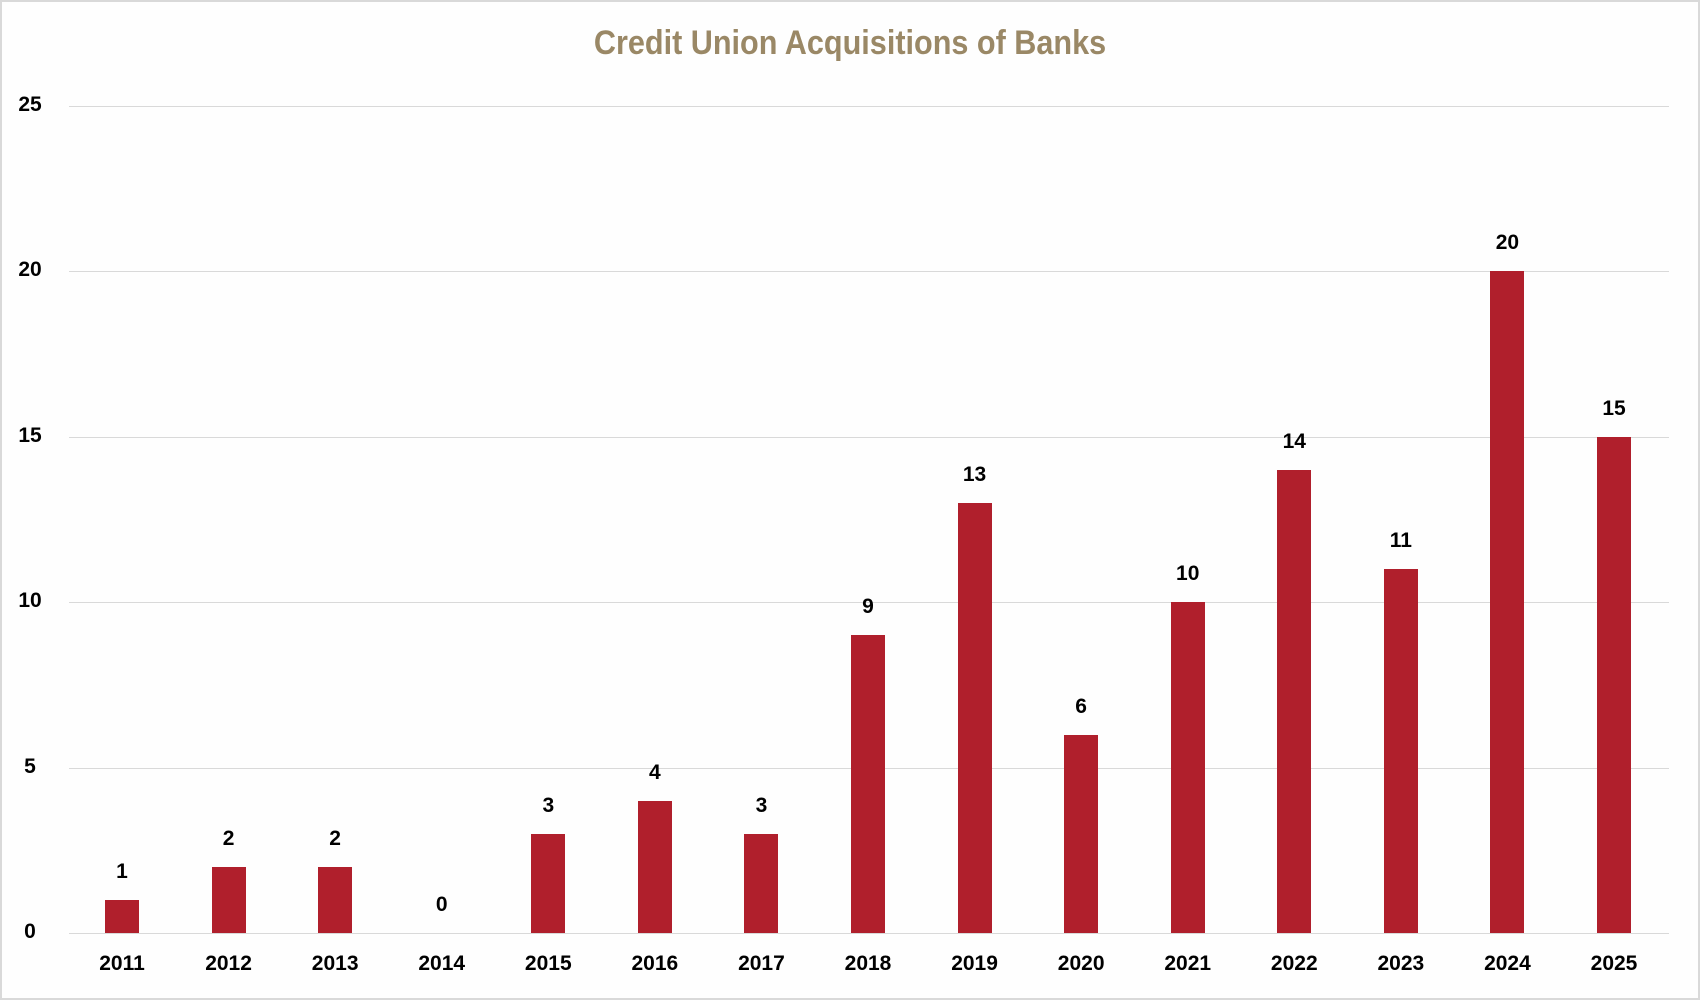  What do you see at coordinates (761, 963) in the screenshot?
I see `x-tick-label: 2017` at bounding box center [761, 963].